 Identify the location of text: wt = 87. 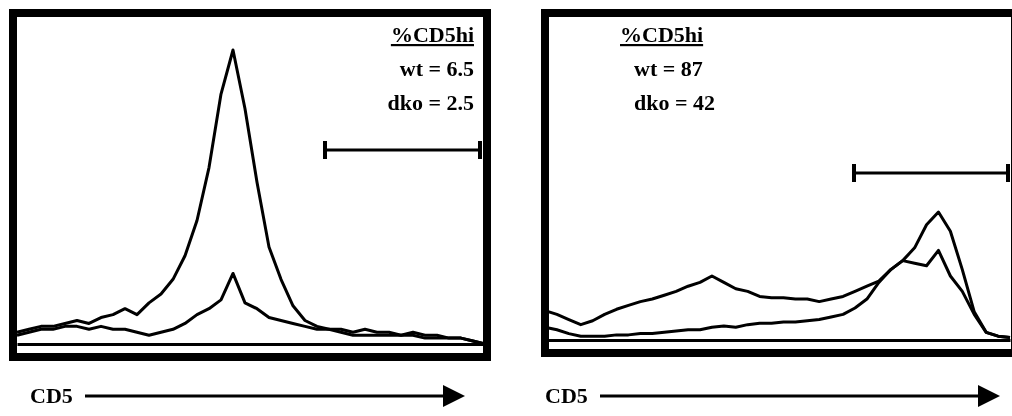
(668, 68).